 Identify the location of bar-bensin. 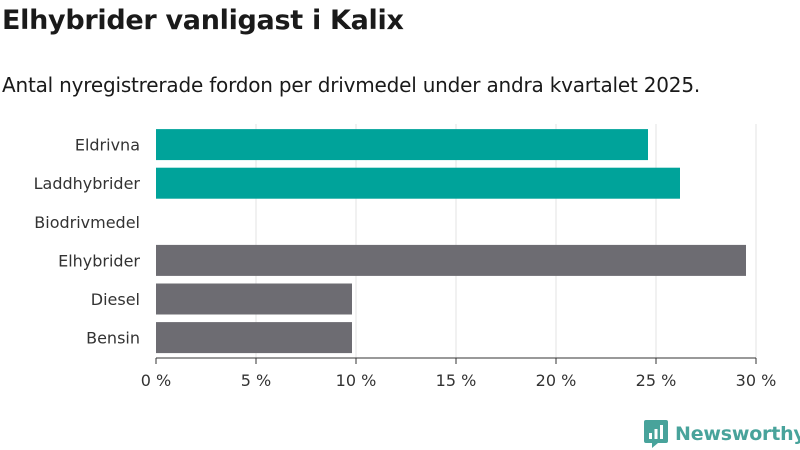
(254, 338).